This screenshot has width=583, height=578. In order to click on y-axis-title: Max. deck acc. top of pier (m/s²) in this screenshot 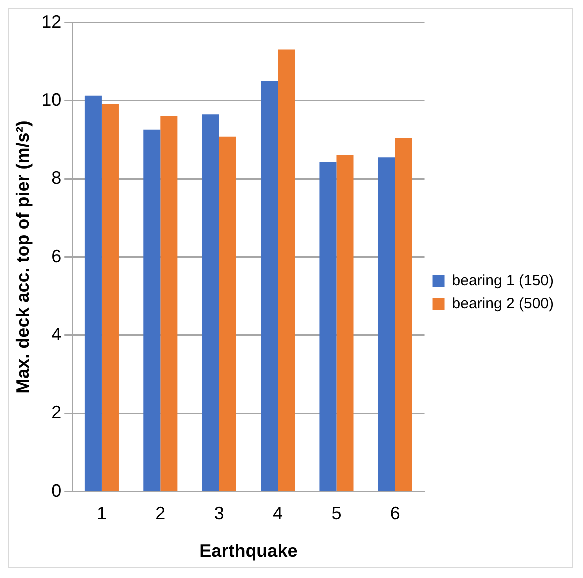, I will do `click(22, 257)`.